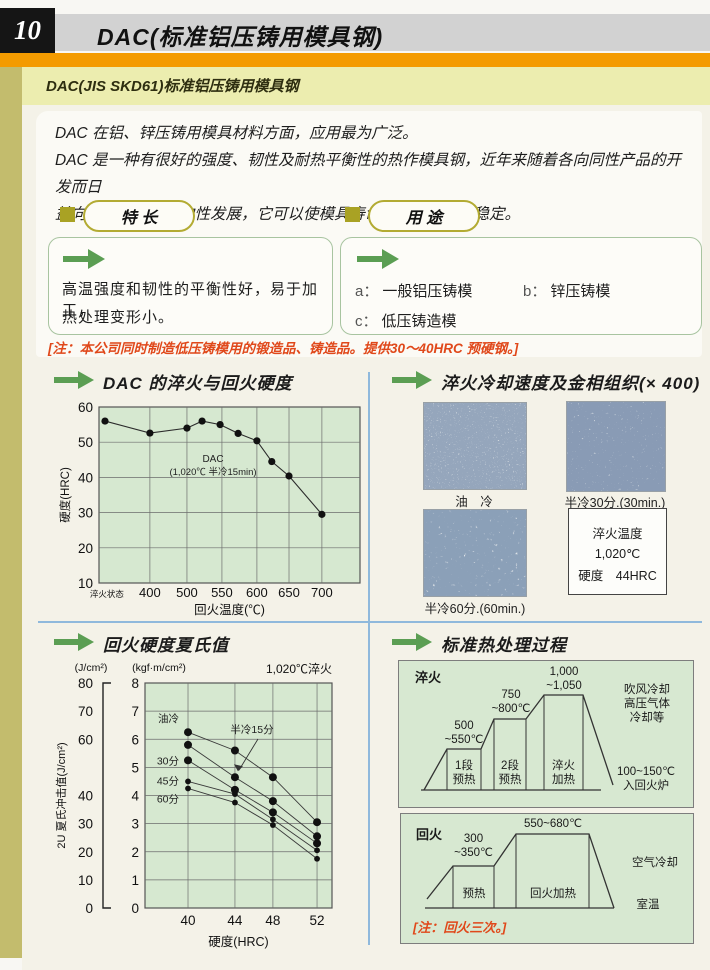  I want to click on svg-text: 60, so click(85, 739).